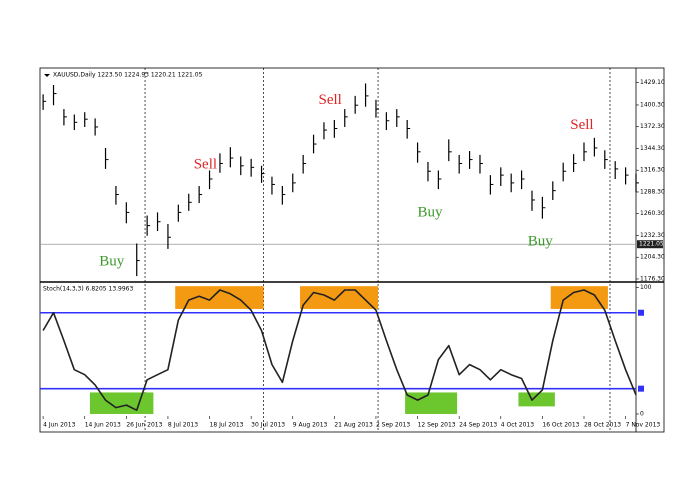 Image resolution: width=700 pixels, height=500 pixels. What do you see at coordinates (652, 278) in the screenshot?
I see `y-tick-label: 1176.30` at bounding box center [652, 278].